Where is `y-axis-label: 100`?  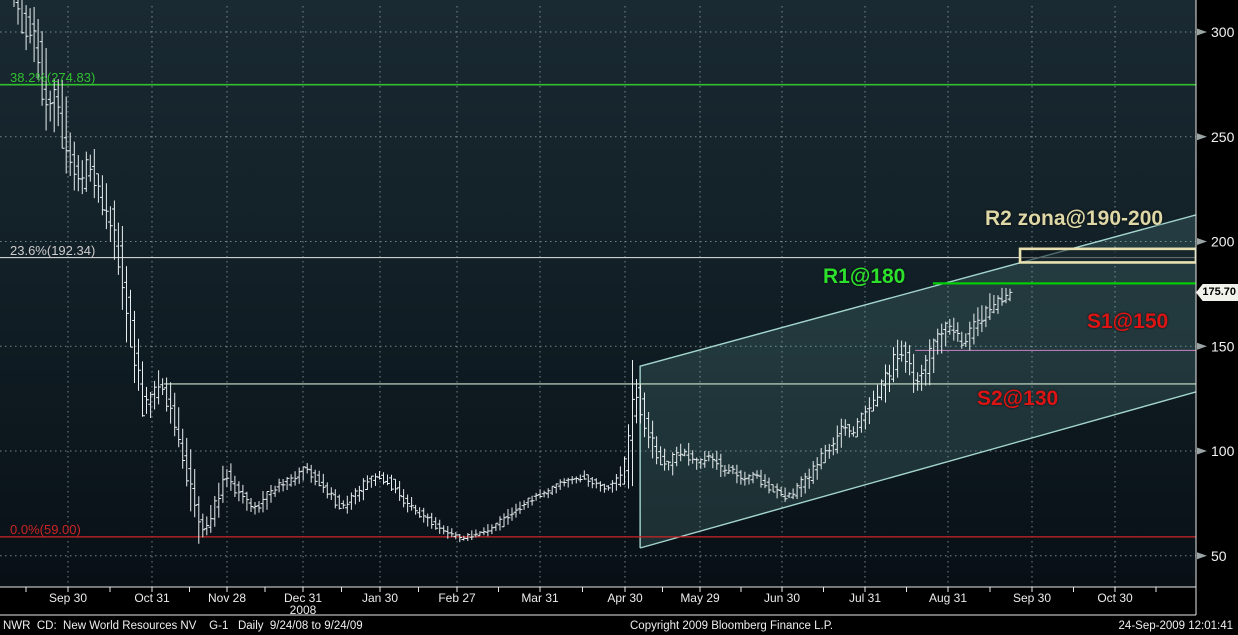
y-axis-label: 100 is located at coordinates (1223, 451).